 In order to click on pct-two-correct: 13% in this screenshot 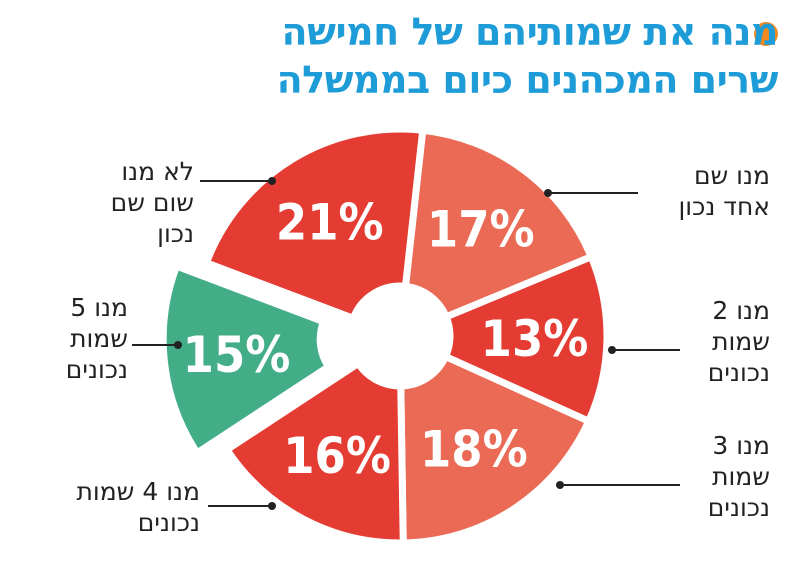, I will do `click(535, 339)`.